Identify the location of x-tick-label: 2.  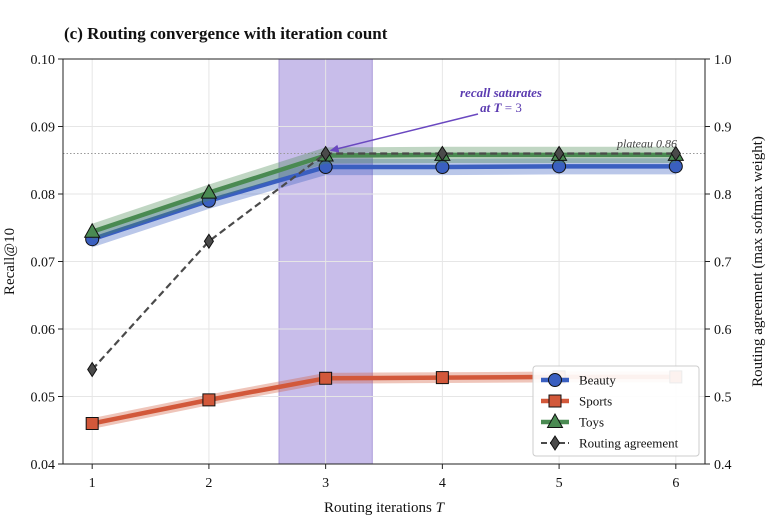
(208, 483).